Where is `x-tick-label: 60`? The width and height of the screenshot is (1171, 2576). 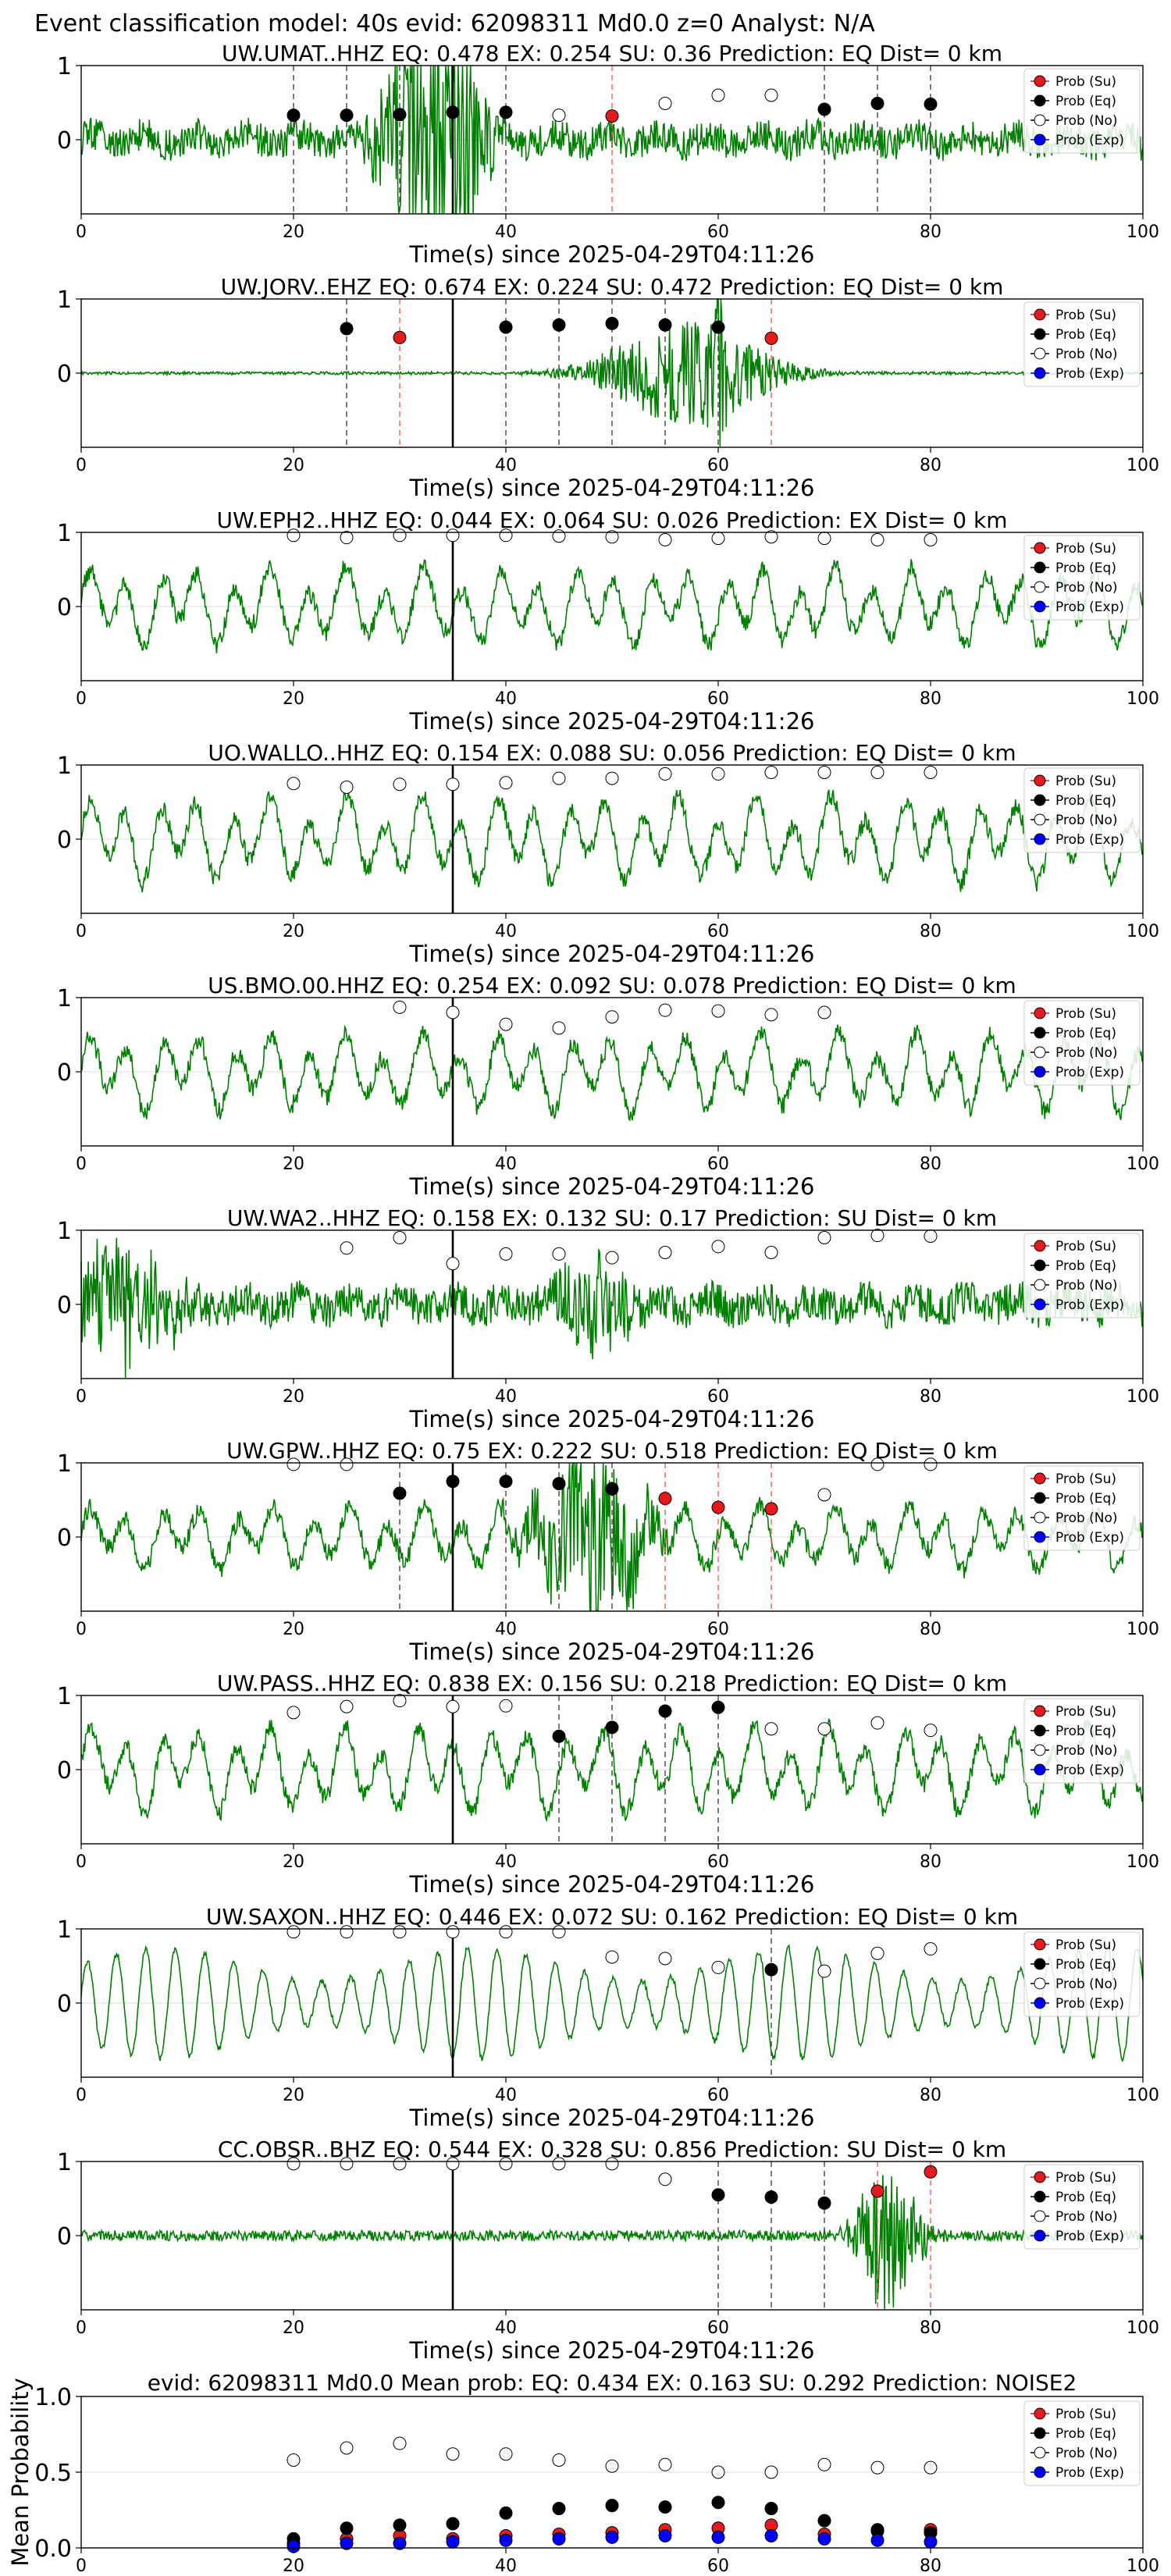
x-tick-label: 60 is located at coordinates (718, 699).